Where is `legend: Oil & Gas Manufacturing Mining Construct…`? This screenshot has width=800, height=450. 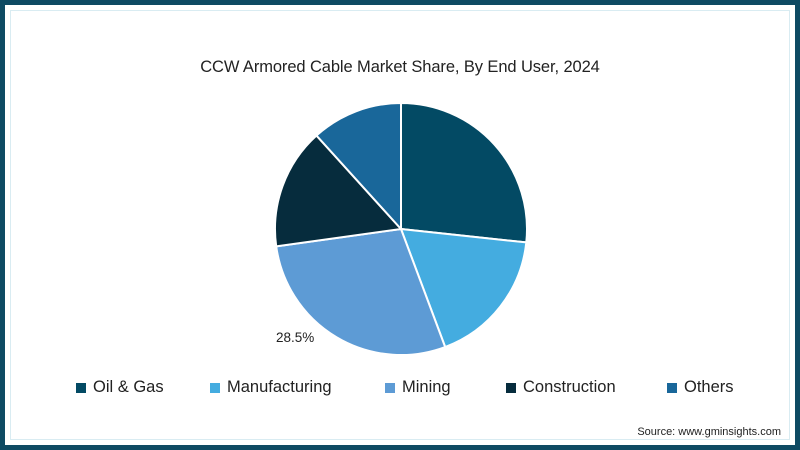
legend: Oil & Gas Manufacturing Mining Construct… is located at coordinates (400, 388).